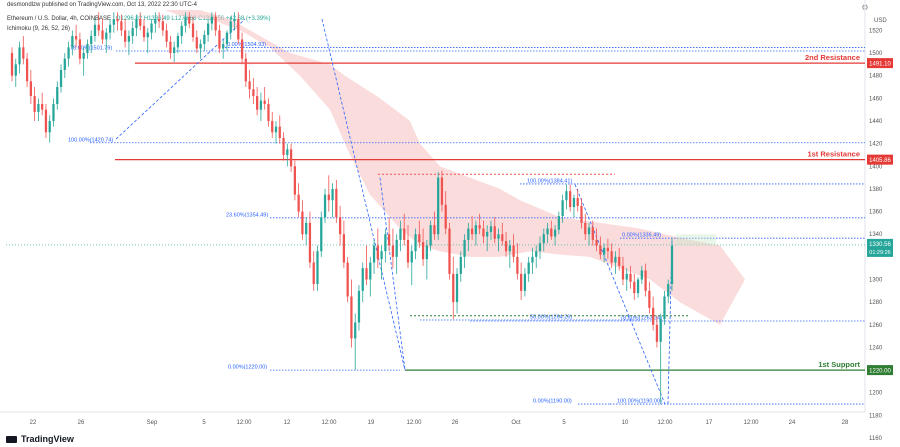 The height and width of the screenshot is (447, 900). What do you see at coordinates (11, 439) in the screenshot?
I see `tradingview-logo-icon` at bounding box center [11, 439].